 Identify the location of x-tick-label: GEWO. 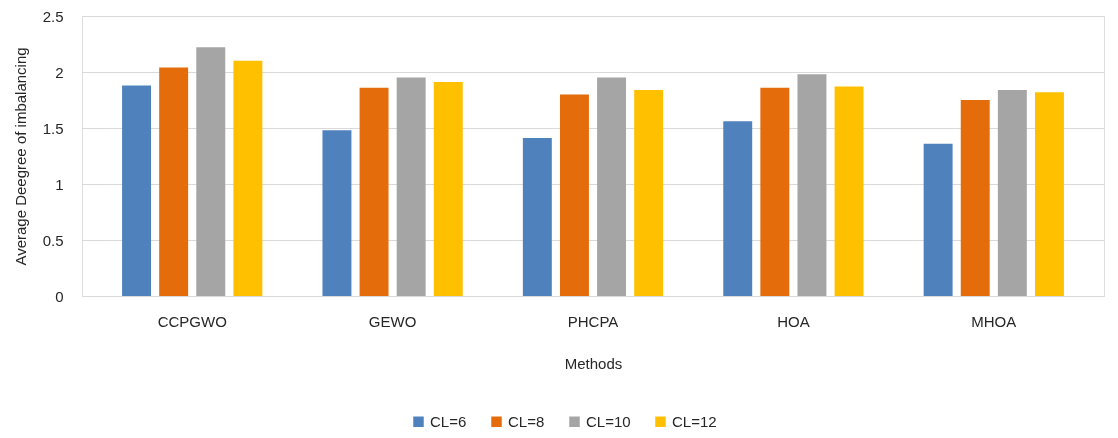
(392, 321).